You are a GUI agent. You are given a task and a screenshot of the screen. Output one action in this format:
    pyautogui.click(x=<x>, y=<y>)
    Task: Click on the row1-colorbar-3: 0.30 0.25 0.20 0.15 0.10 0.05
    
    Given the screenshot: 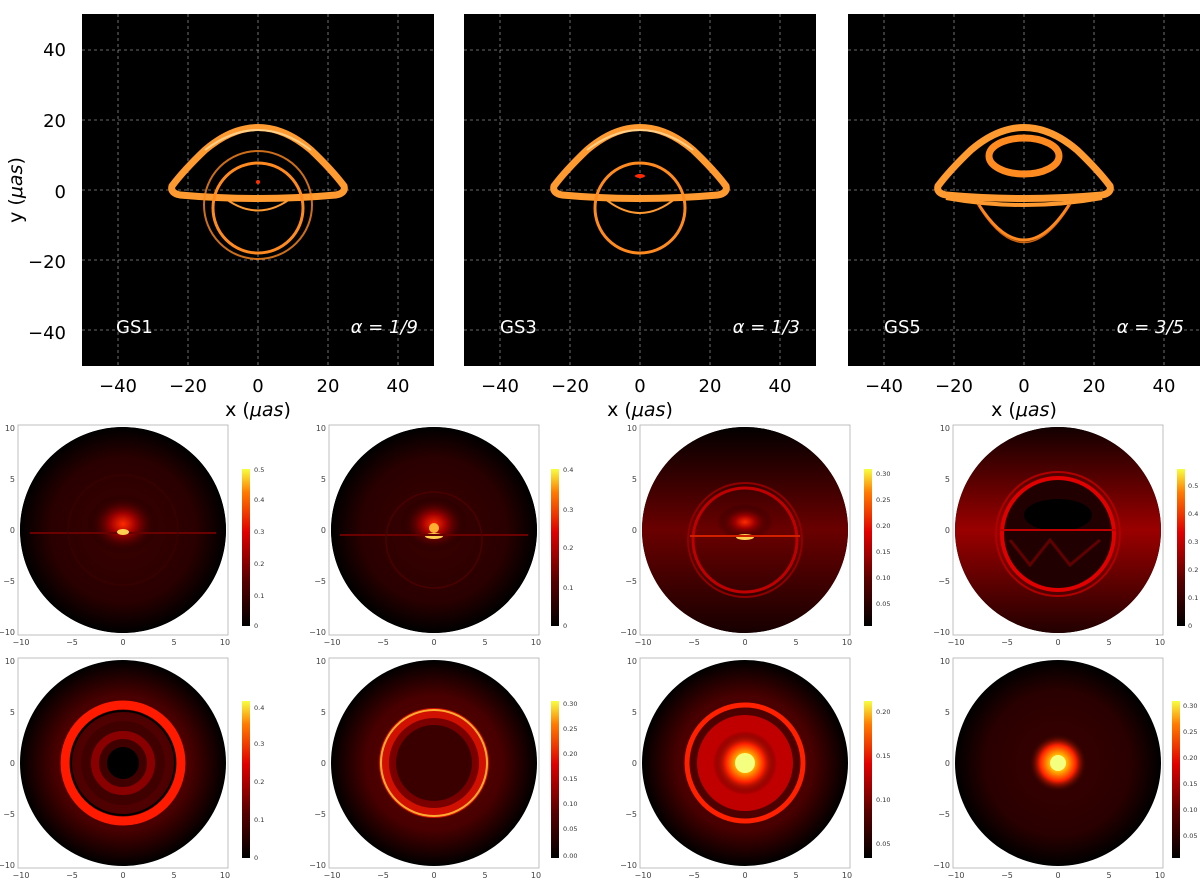 What is the action you would take?
    pyautogui.click(x=877, y=547)
    